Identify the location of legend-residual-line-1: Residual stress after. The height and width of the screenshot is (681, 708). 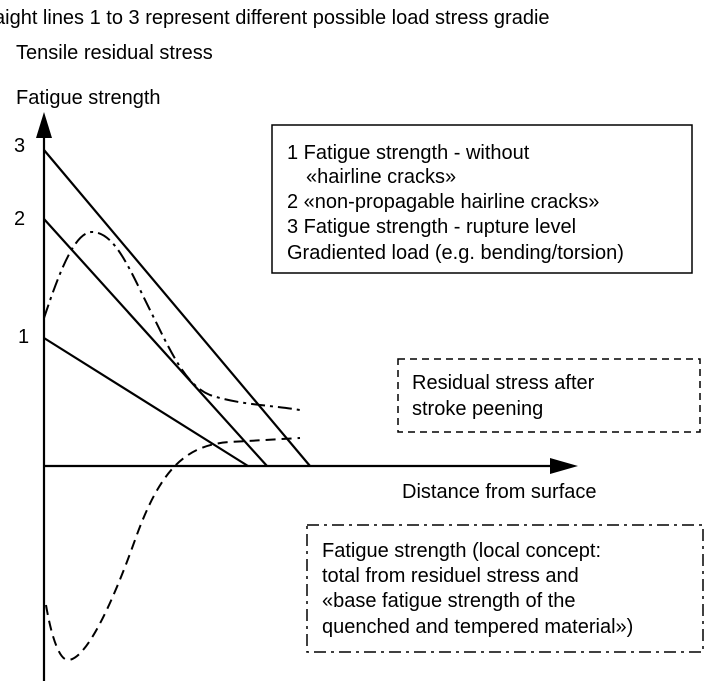
(503, 383).